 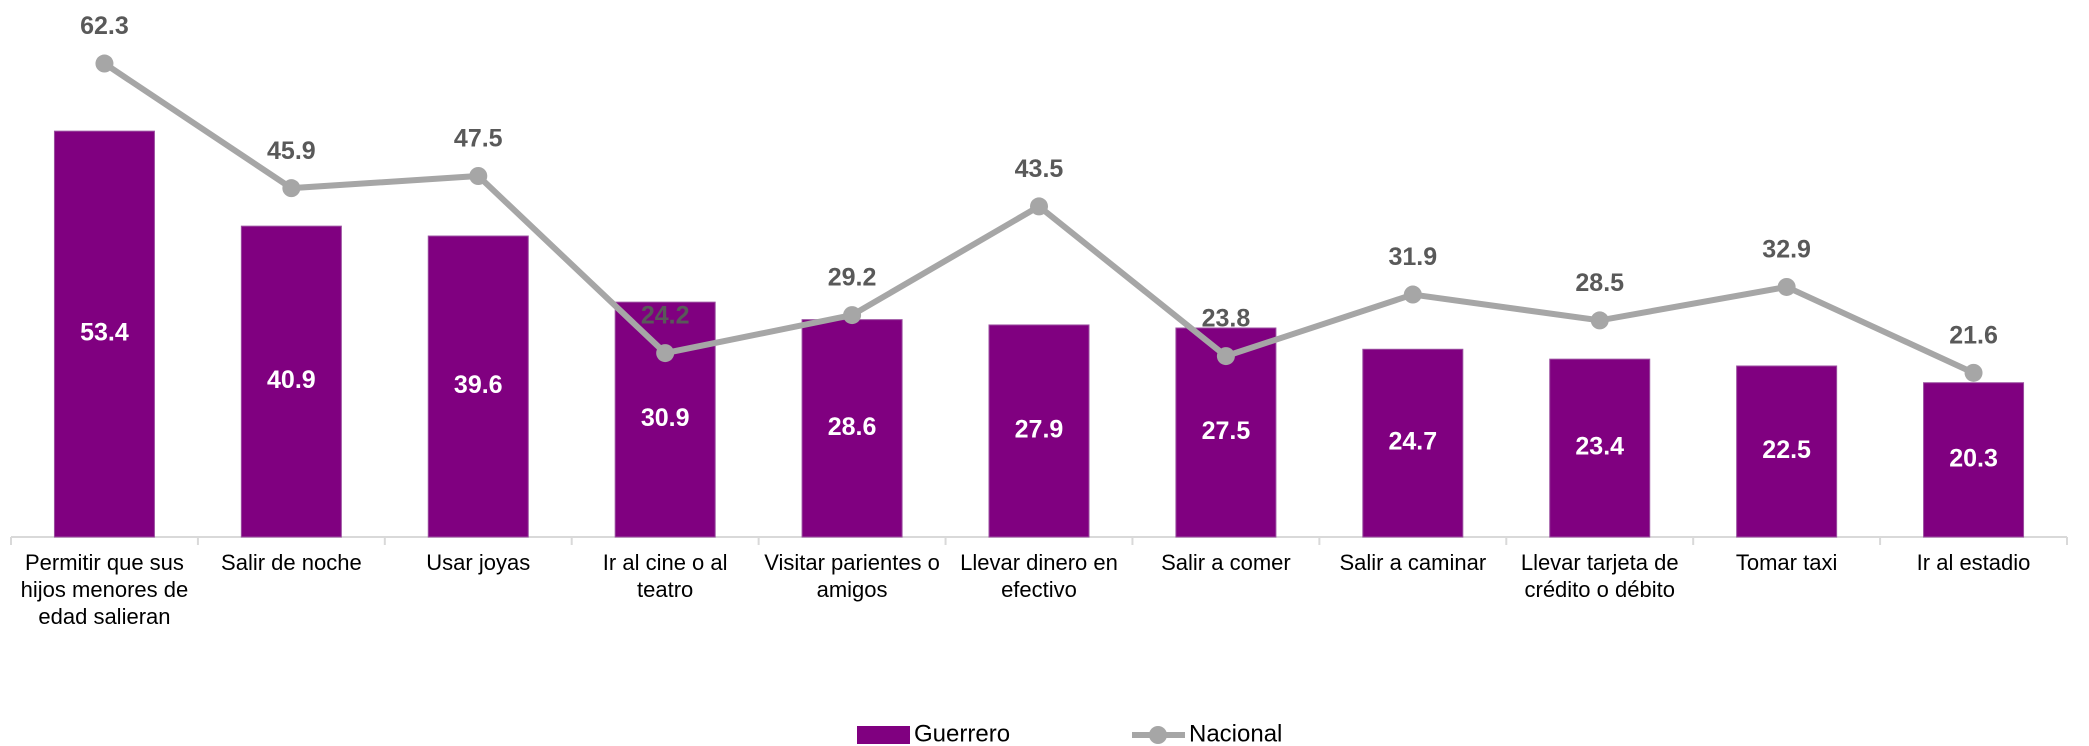 I want to click on x-tick-label: Salir a caminar, so click(x=1413, y=562).